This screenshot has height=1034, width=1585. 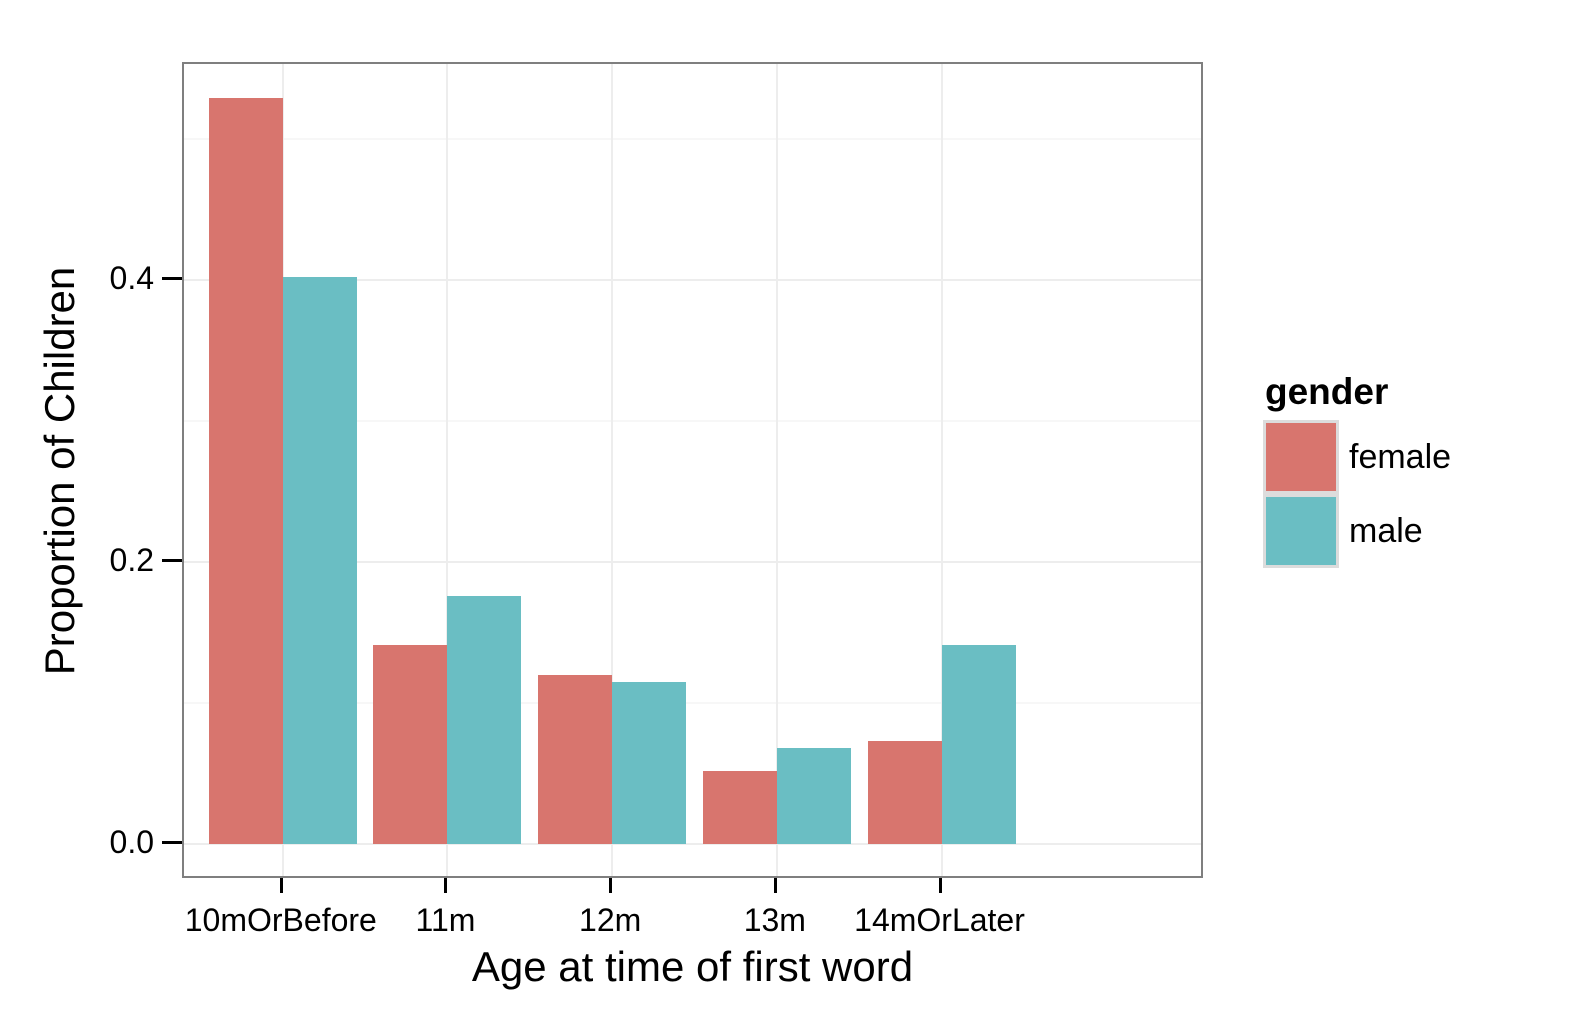 What do you see at coordinates (320, 560) in the screenshot?
I see `bar-male-10mOrBefore` at bounding box center [320, 560].